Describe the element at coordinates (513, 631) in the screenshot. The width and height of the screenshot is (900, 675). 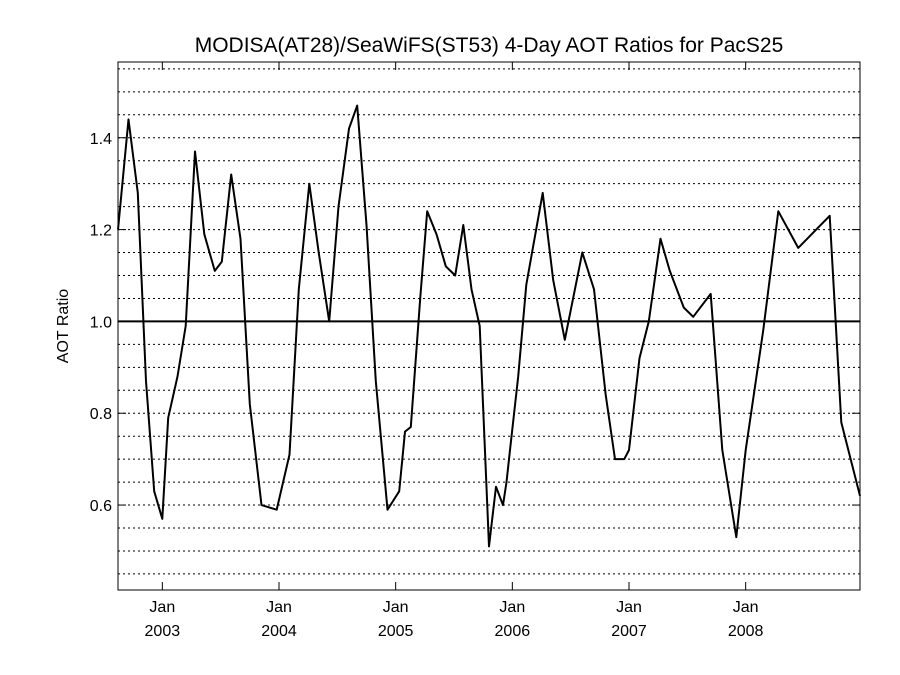
I see `x-tick-label-year: 2006` at that location.